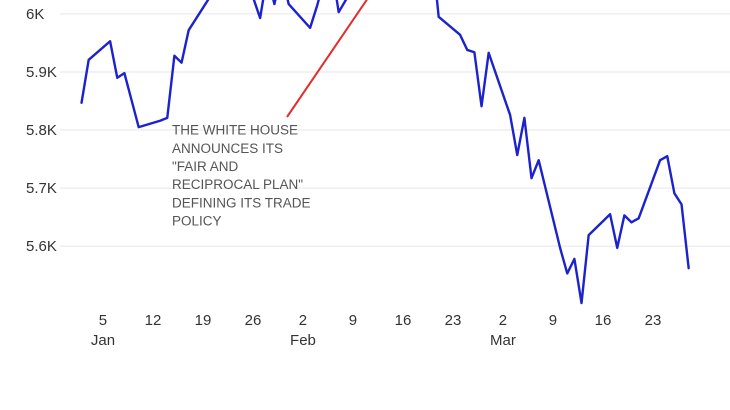  I want to click on y-tick-label: 5.6K, so click(41, 246).